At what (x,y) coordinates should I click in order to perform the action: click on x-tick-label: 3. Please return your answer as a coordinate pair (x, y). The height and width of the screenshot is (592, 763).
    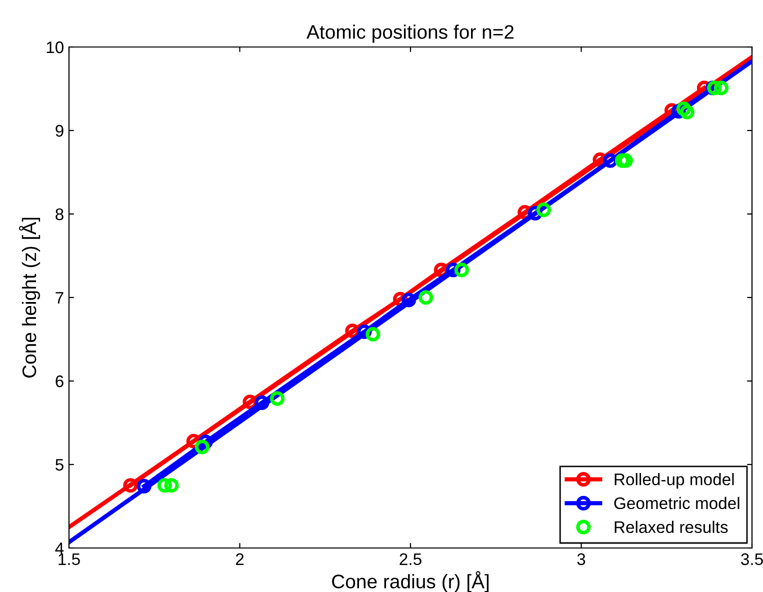
    Looking at the image, I should click on (581, 559).